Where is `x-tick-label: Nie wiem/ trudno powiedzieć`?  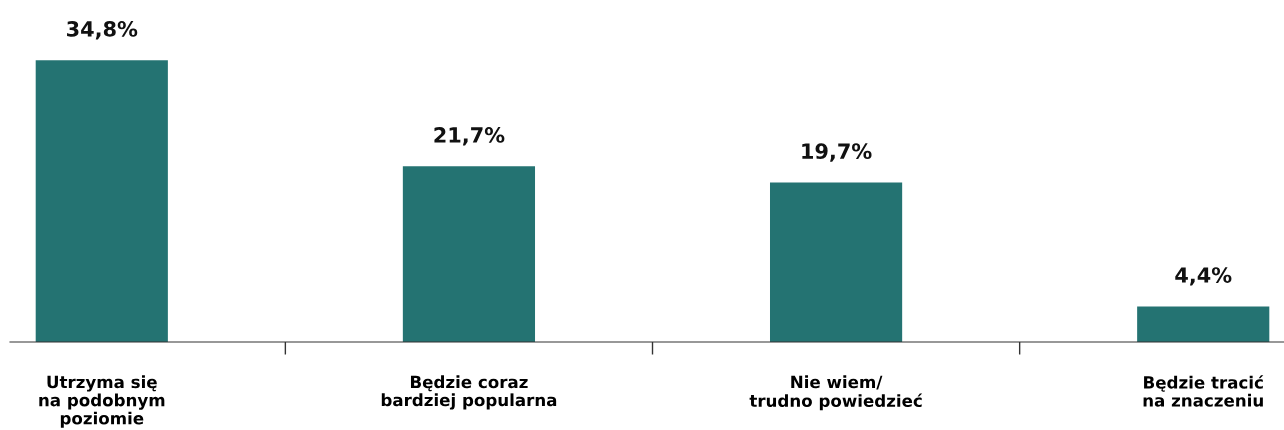
x-tick-label: Nie wiem/ trudno powiedzieć is located at coordinates (836, 393).